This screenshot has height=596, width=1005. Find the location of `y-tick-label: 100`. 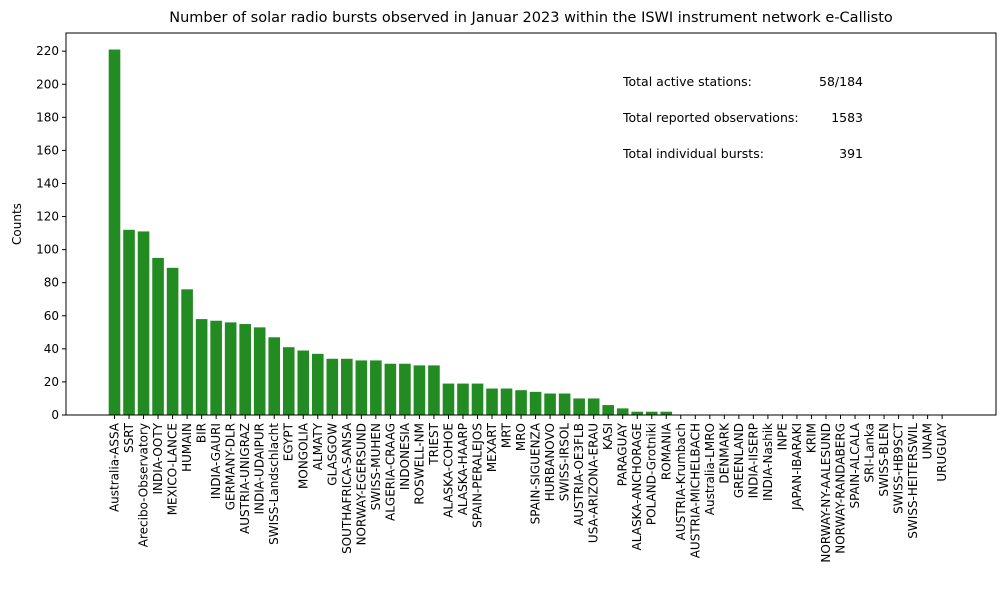

y-tick-label: 100 is located at coordinates (47, 250).